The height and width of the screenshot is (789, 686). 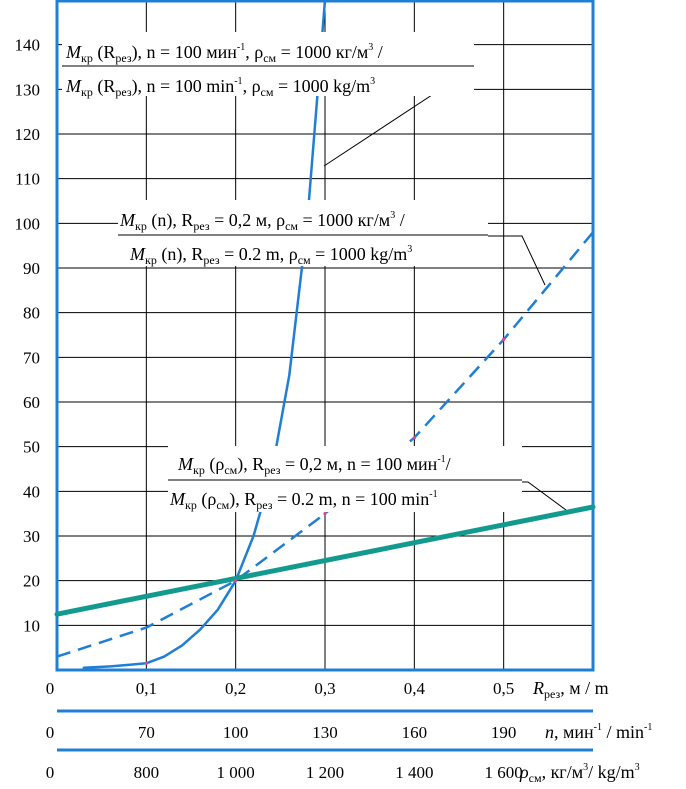 I want to click on y-tick-label: 80, so click(x=31, y=313).